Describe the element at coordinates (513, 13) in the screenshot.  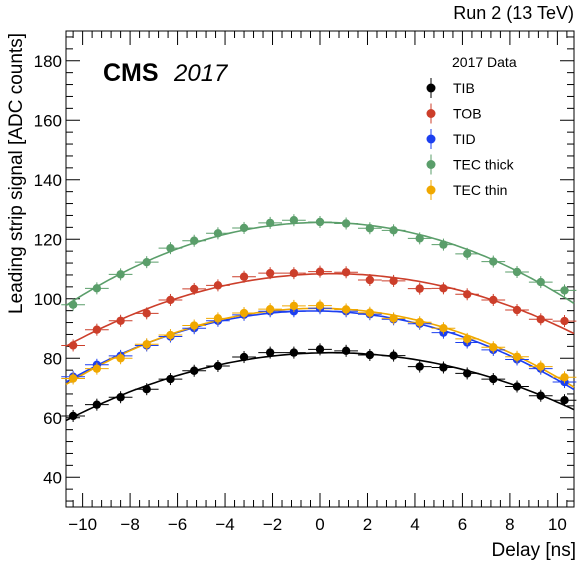
I see `run-label: Run 2 (13 TeV)` at that location.